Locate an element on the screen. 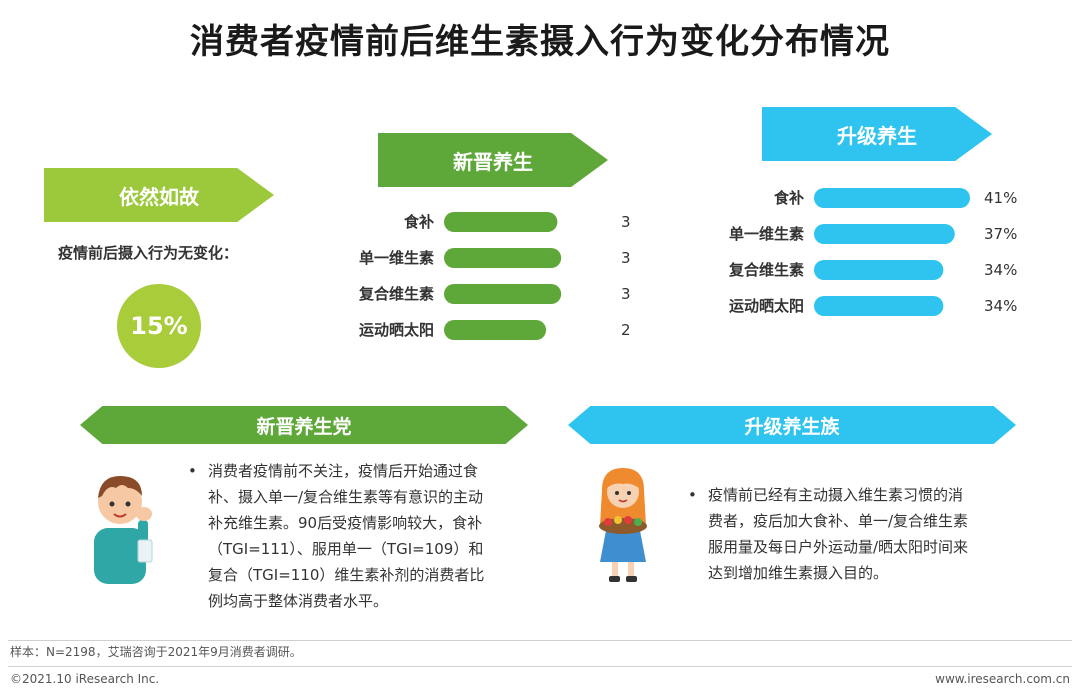 Image resolution: width=1080 pixels, height=700 pixels. unchanged-label: 依然如故 is located at coordinates (159, 196).